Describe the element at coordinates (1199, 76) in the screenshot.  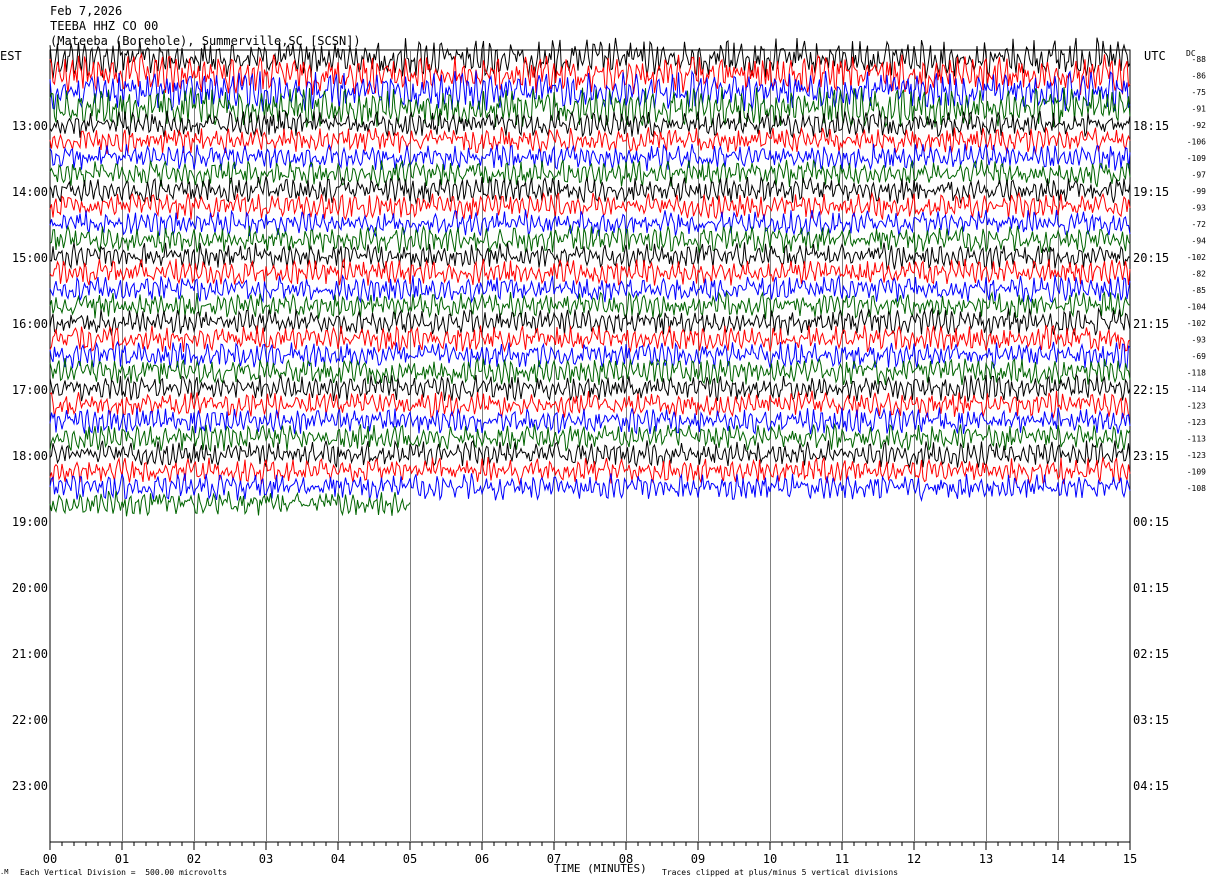
I see `dc-offset-label: -86` at that location.